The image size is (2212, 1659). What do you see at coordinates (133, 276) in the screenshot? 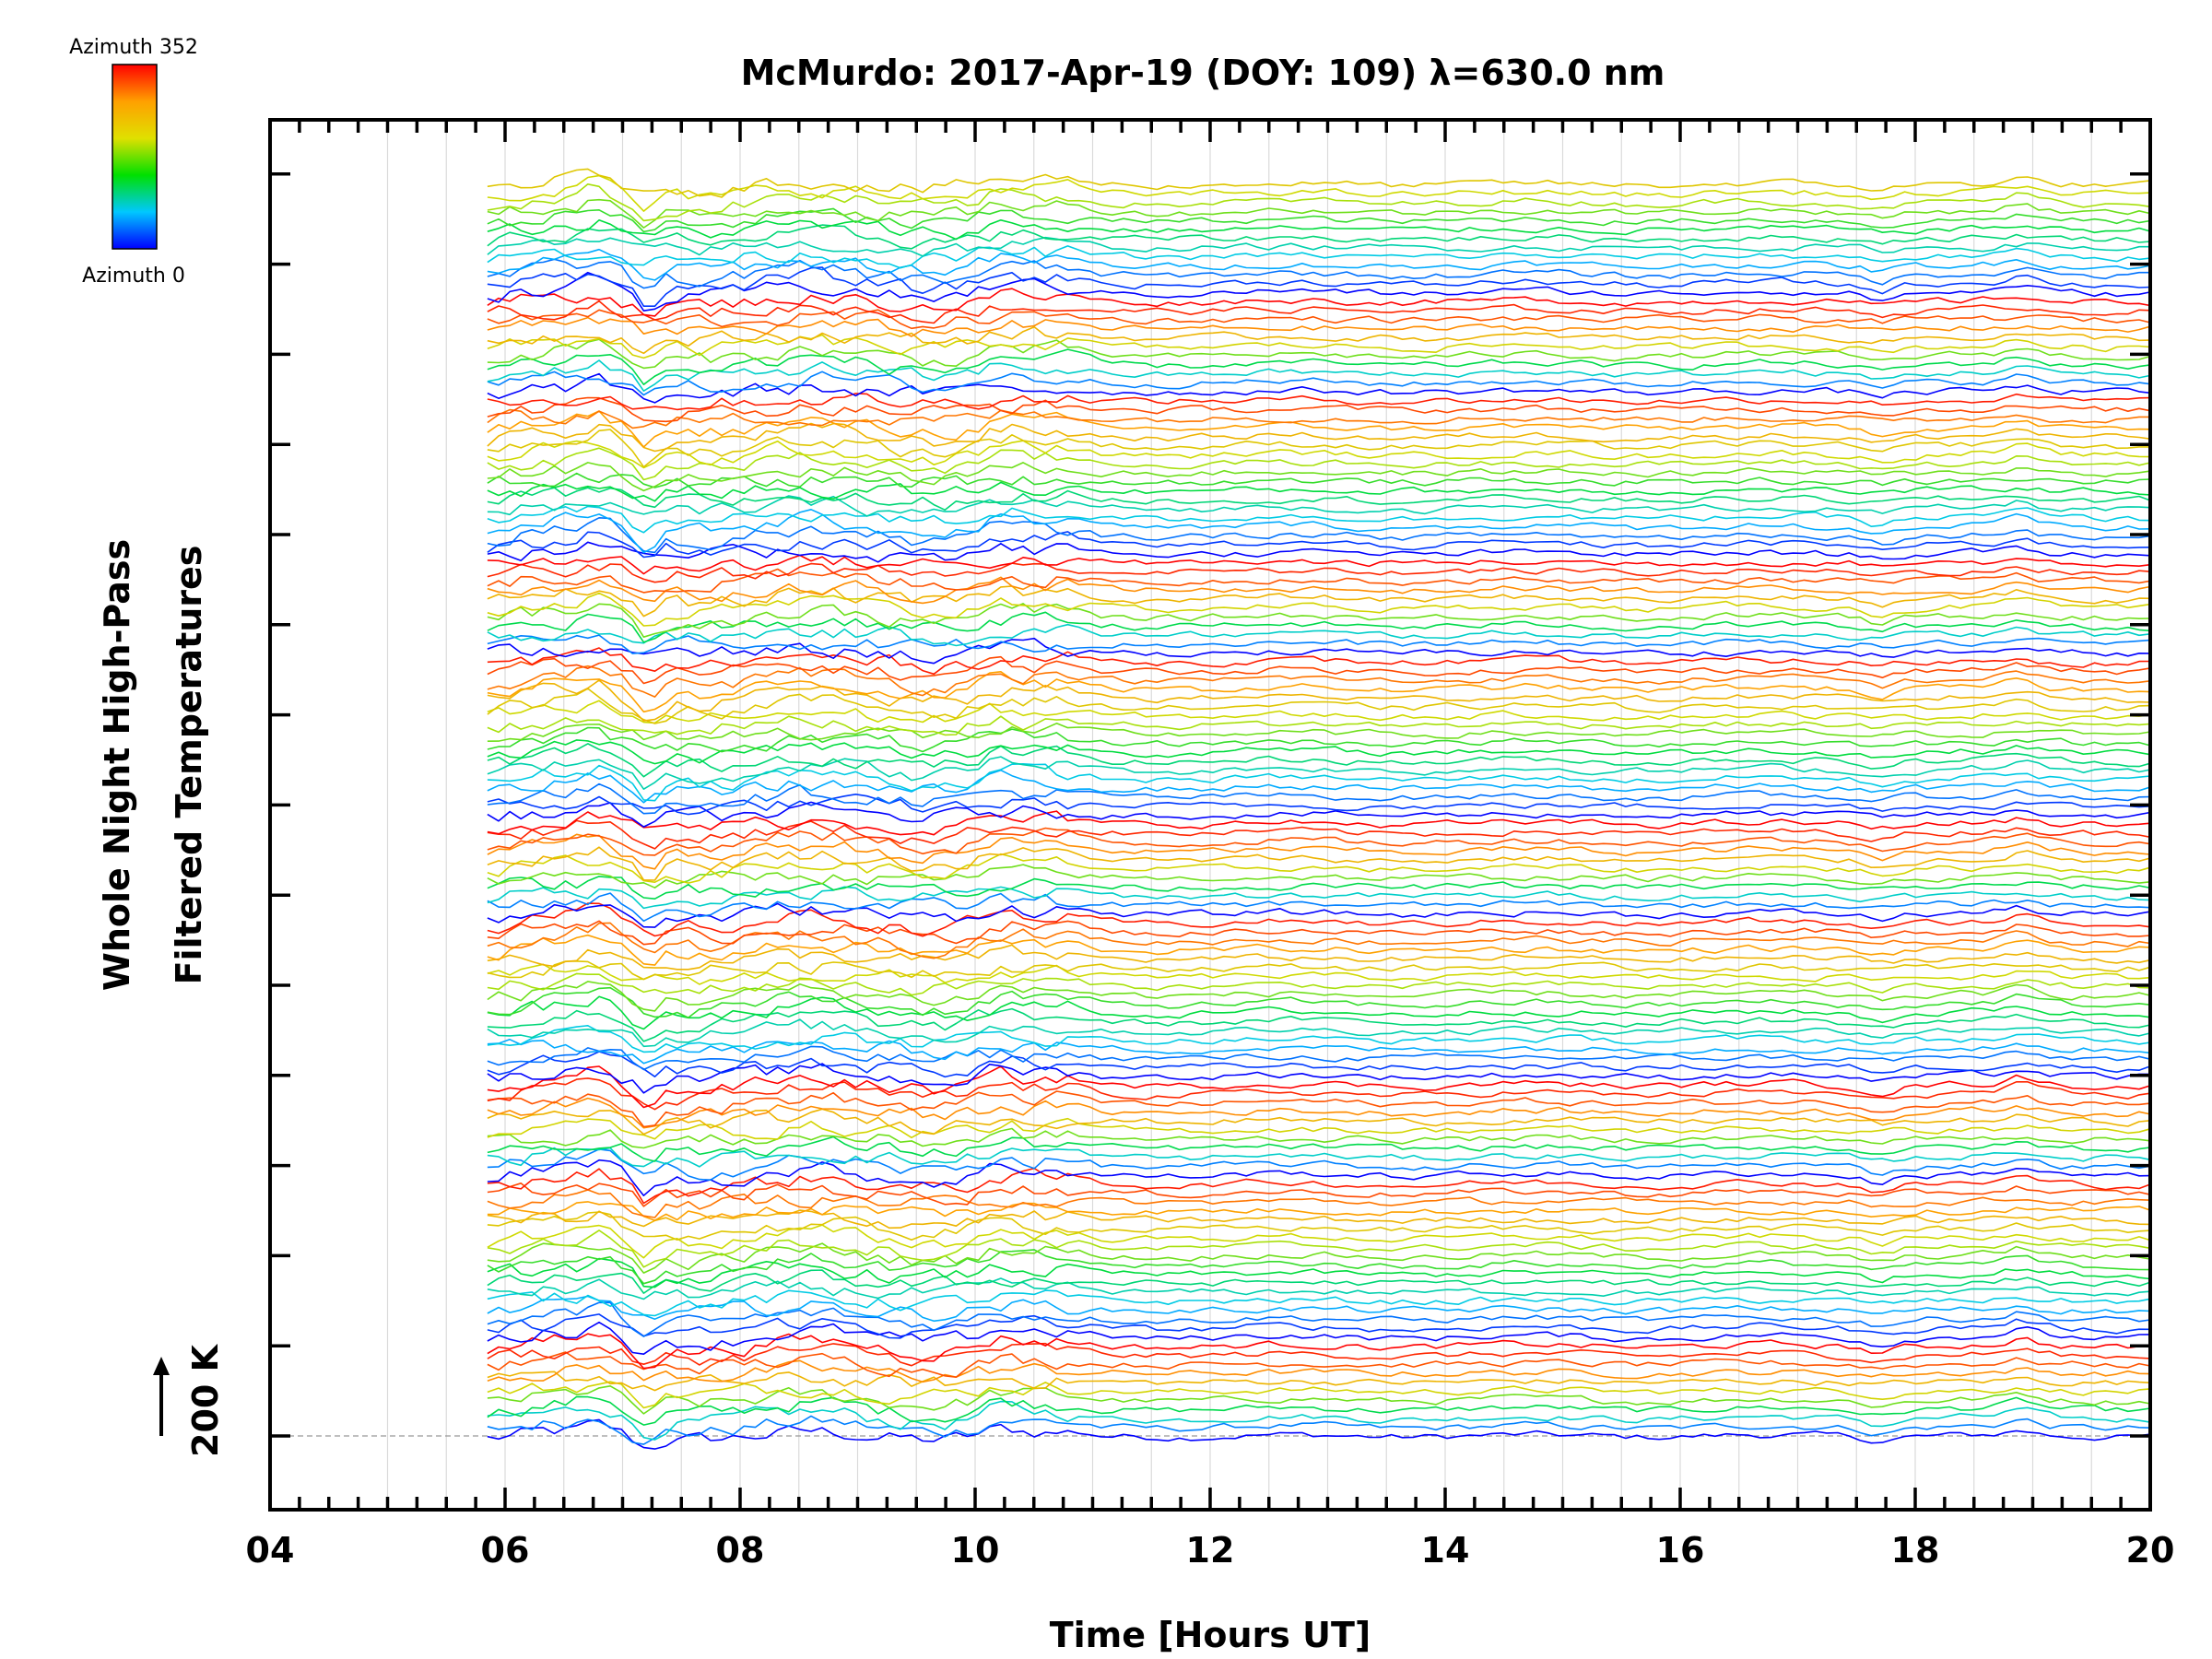
I see `colorbar-bottom-label: Azimuth 0` at bounding box center [133, 276].